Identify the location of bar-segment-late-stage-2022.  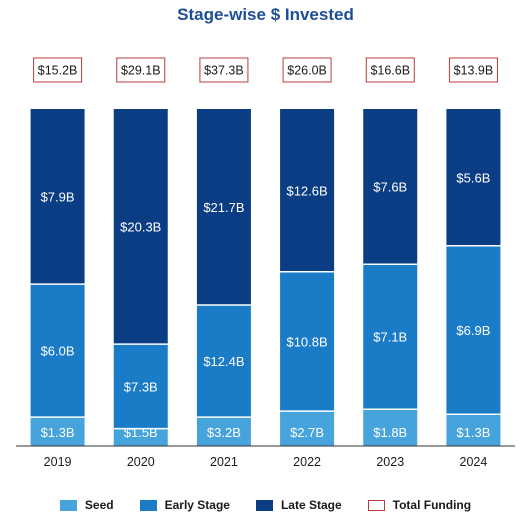
(307, 190).